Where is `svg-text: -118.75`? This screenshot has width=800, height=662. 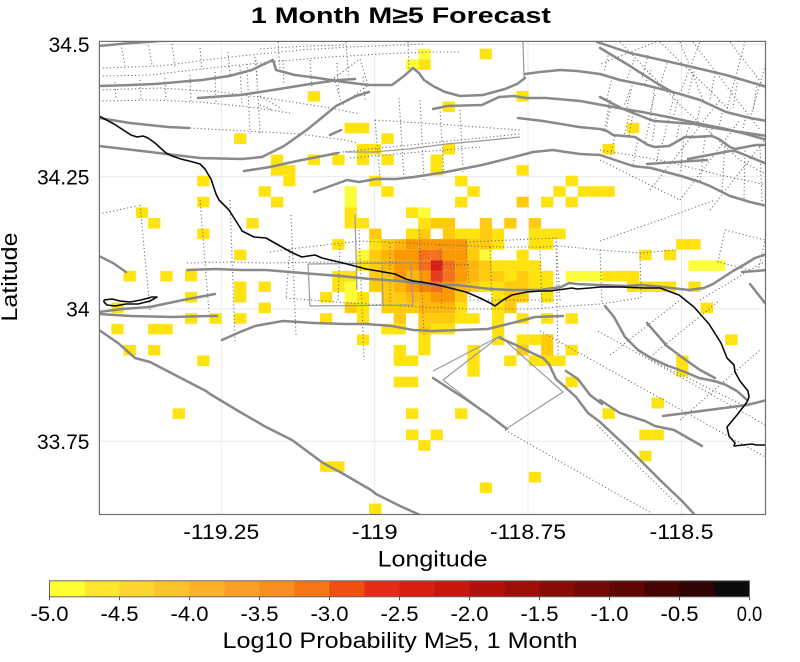
svg-text: -118.75 is located at coordinates (528, 532).